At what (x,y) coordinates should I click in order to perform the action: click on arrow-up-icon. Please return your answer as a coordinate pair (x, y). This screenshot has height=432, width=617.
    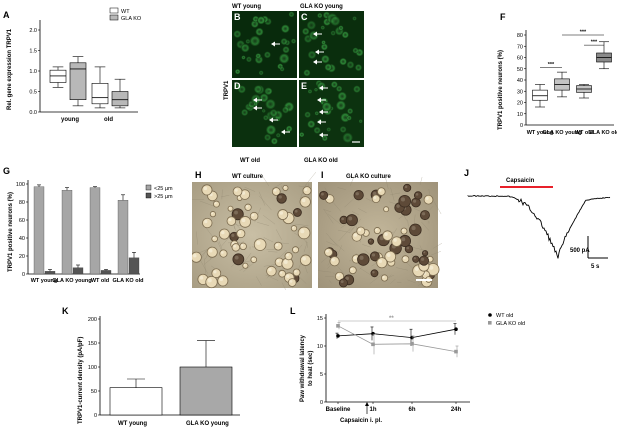
    Looking at the image, I should click on (367, 404).